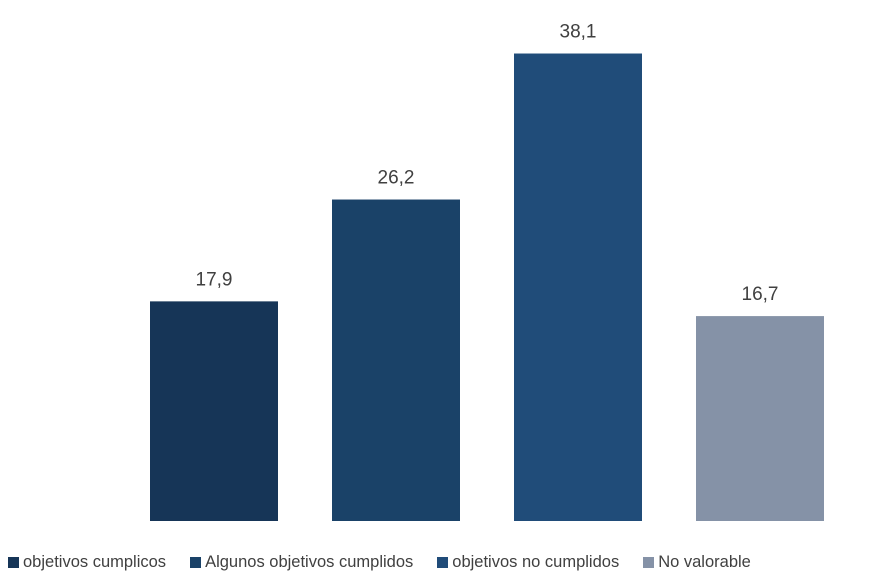  Describe the element at coordinates (704, 561) in the screenshot. I see `legend-label-4: No valorable` at that location.